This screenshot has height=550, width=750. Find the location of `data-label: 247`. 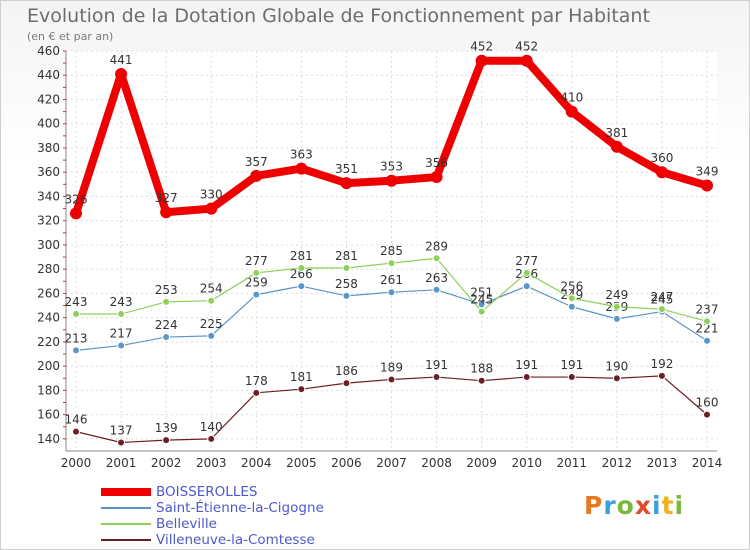

data-label: 247 is located at coordinates (661, 297).